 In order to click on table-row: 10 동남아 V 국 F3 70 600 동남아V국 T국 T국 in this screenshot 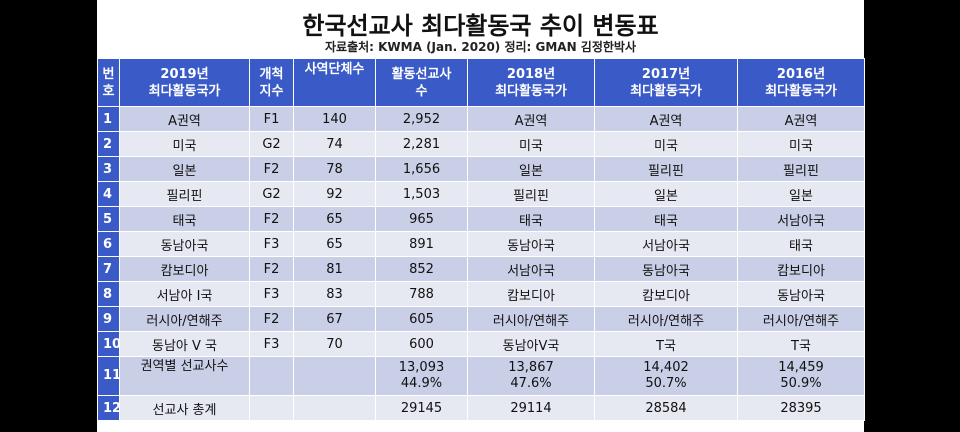, I will do `click(481, 344)`.